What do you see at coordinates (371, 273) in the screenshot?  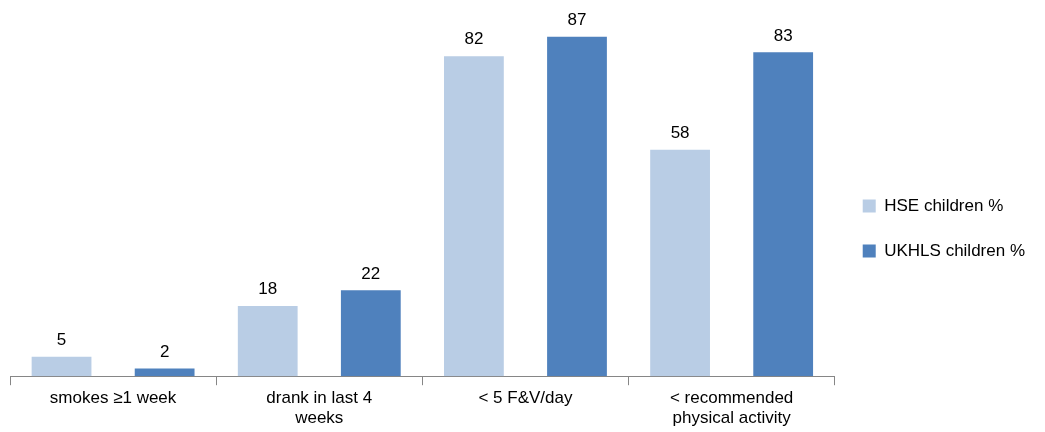 I see `data-label: 22` at bounding box center [371, 273].